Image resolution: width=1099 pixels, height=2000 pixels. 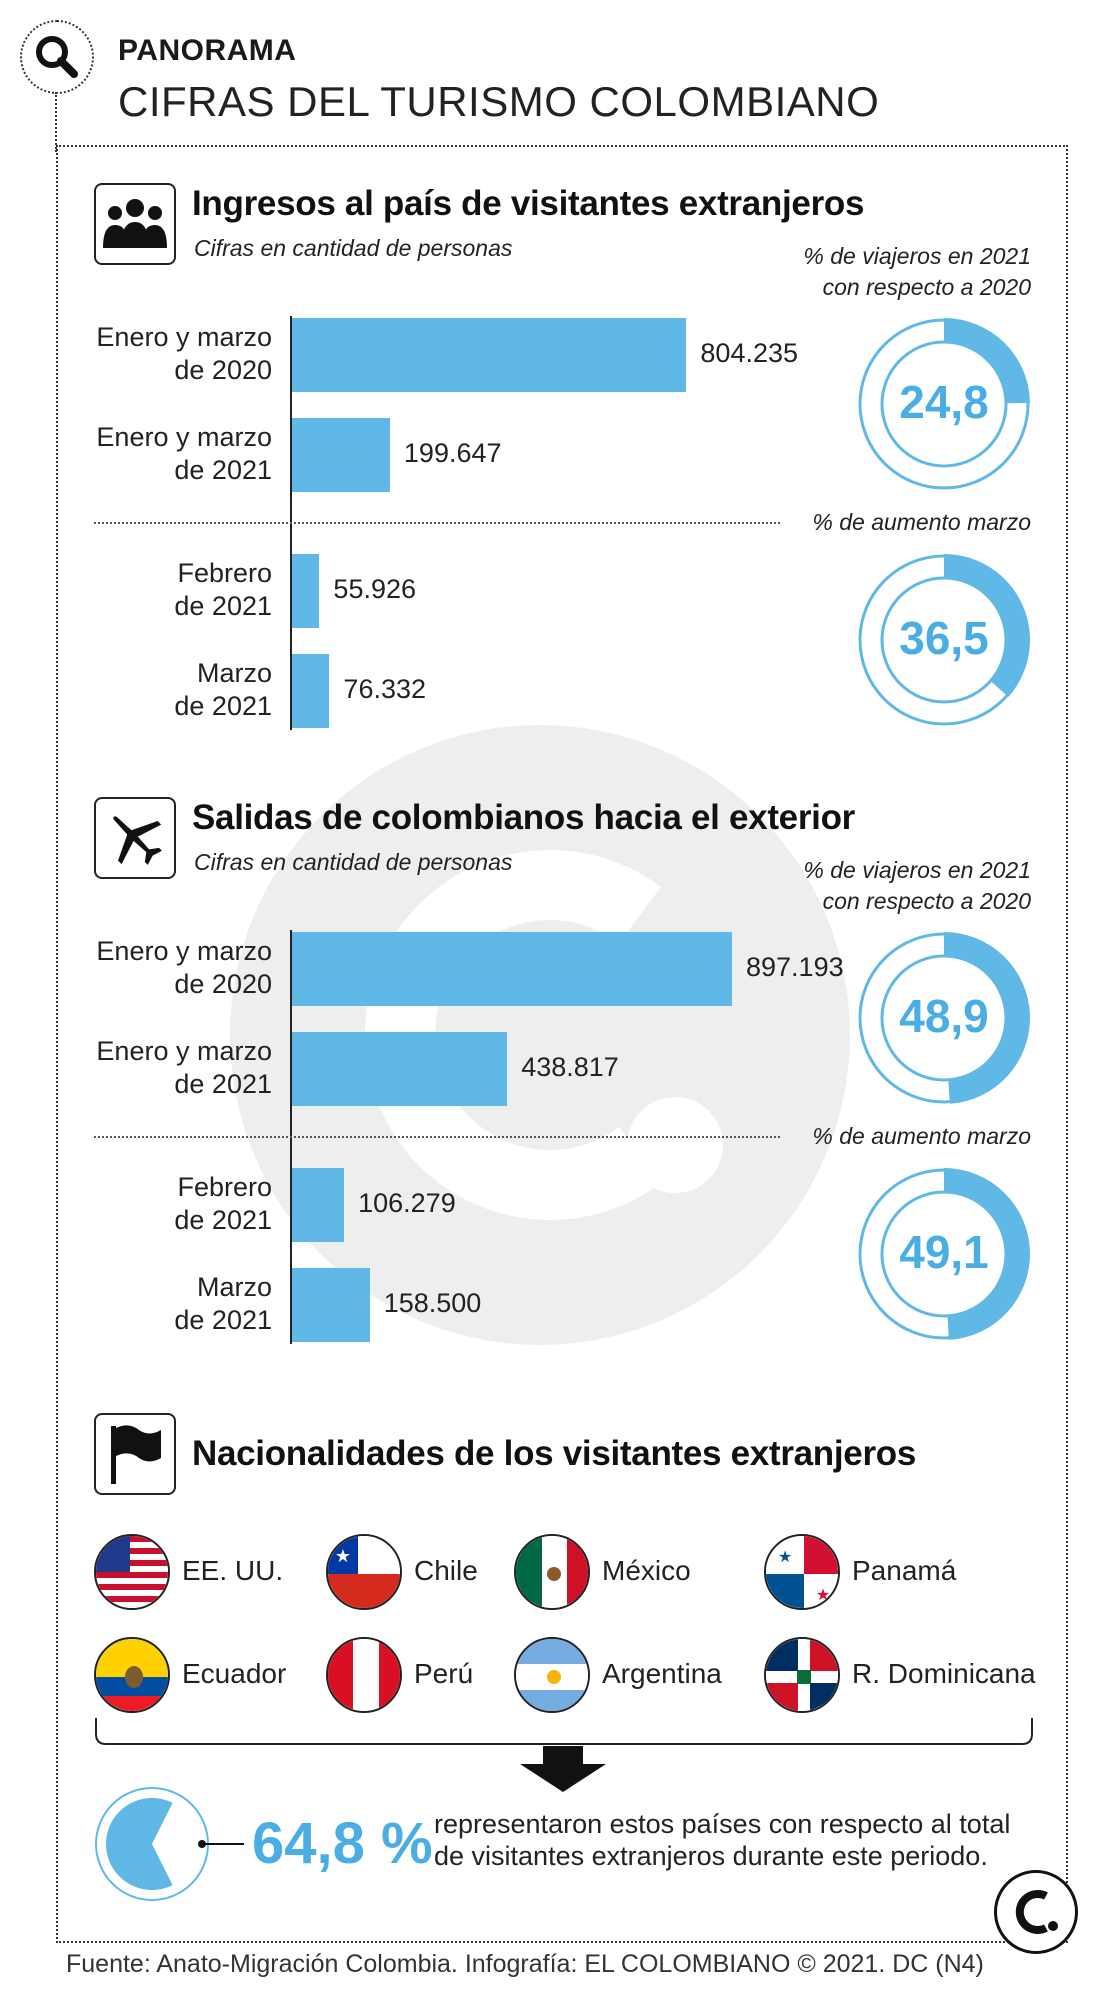 I want to click on section-title: Salidas de colombianos hacia el exterior, so click(x=523, y=817).